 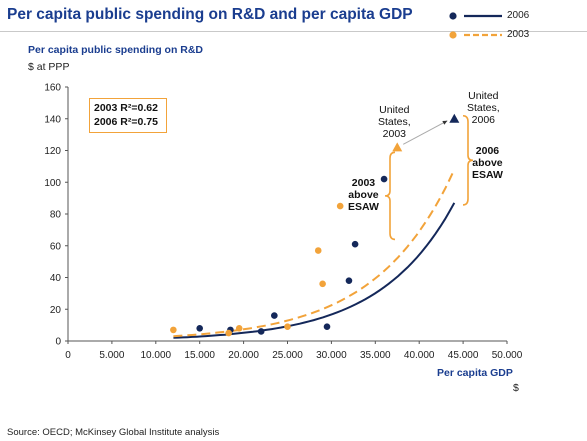 I want to click on y-tick-label: 100, so click(x=52, y=183).